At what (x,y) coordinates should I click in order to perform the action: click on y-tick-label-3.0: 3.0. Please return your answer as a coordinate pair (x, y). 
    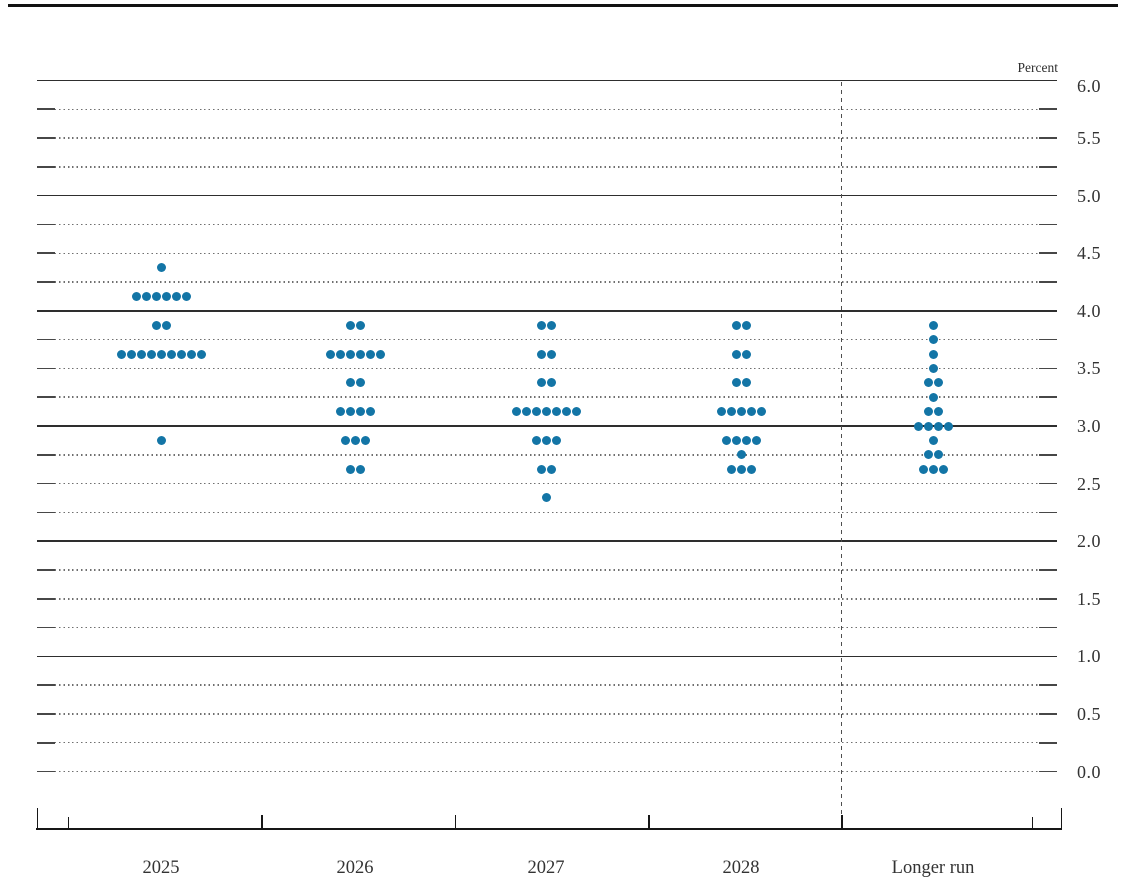
    Looking at the image, I should click on (1089, 426).